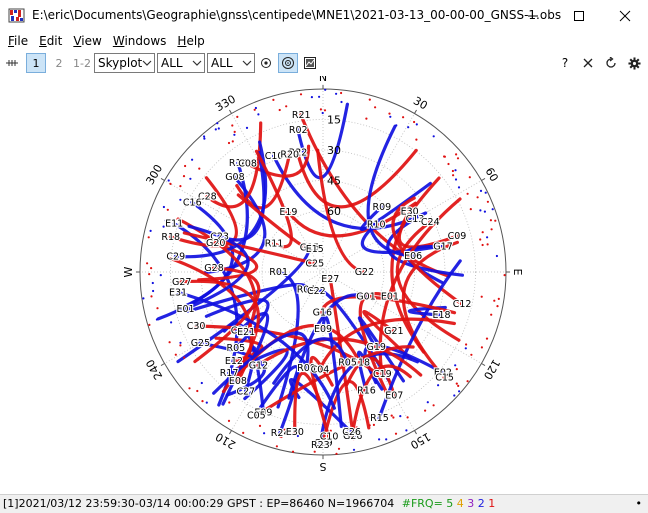 This screenshot has width=648, height=513. What do you see at coordinates (77, 41) in the screenshot?
I see `menu-accelerator: V` at bounding box center [77, 41].